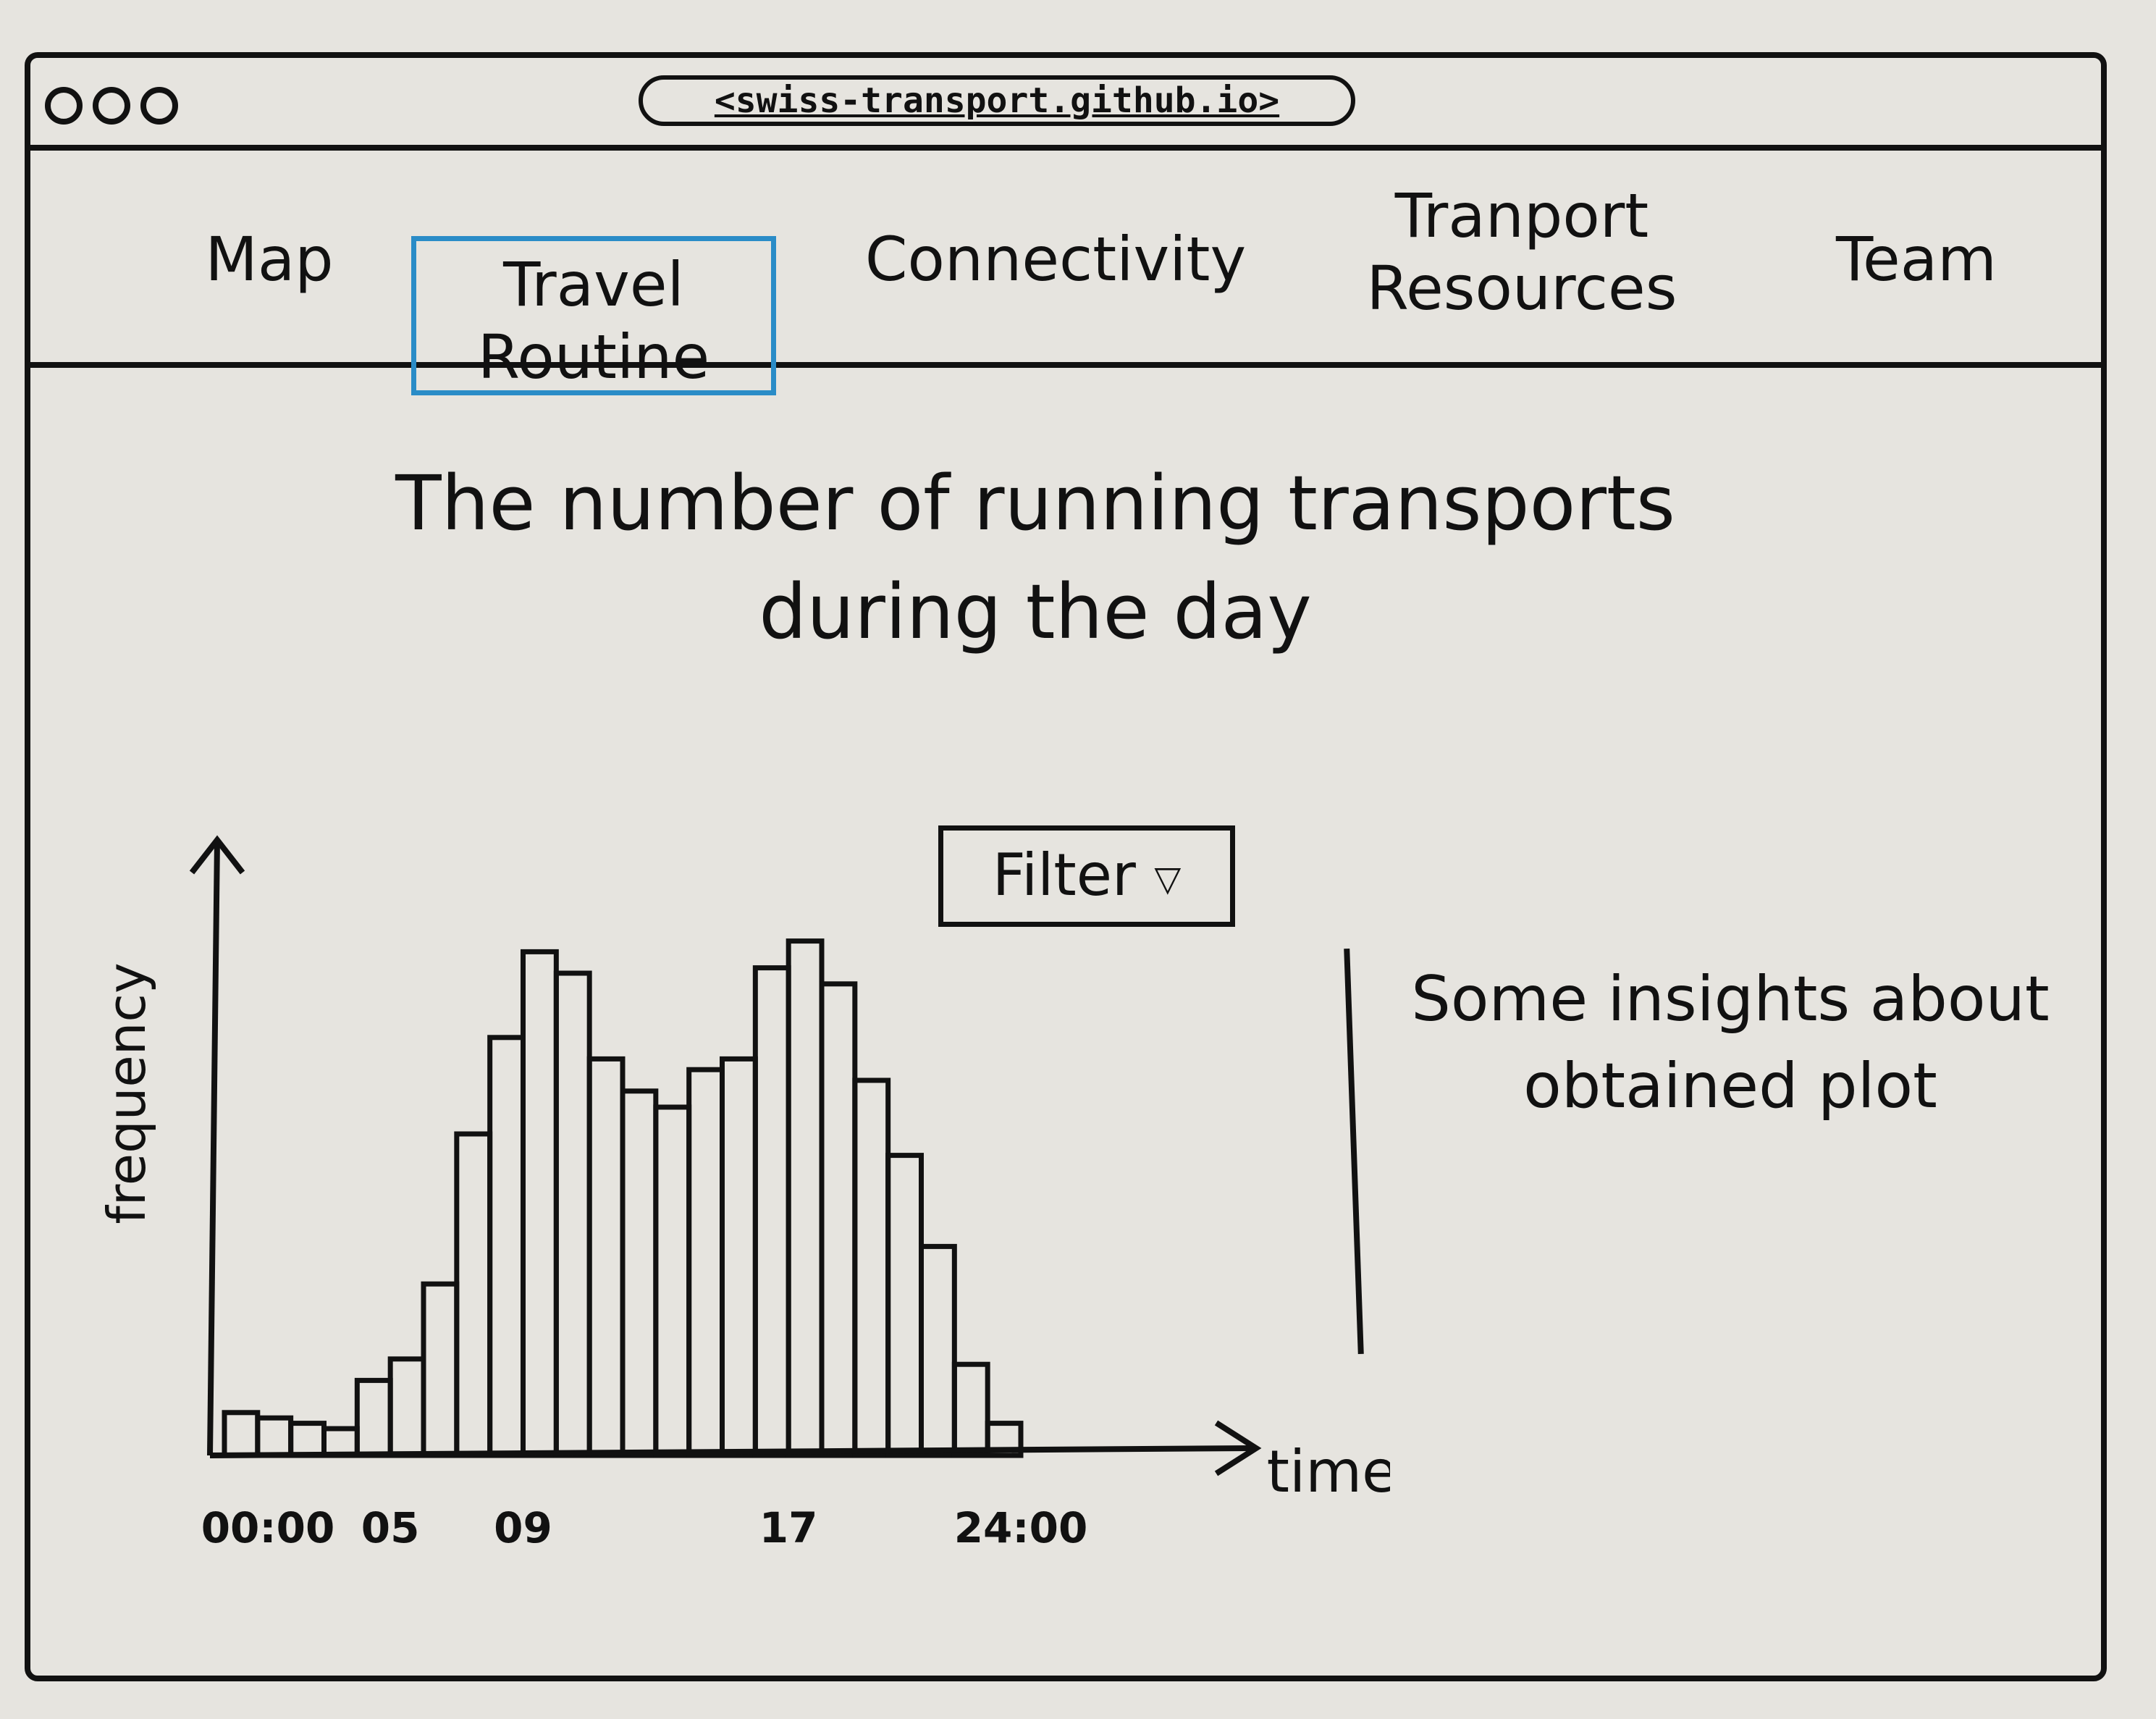  Describe the element at coordinates (788, 1527) in the screenshot. I see `x-tick-label: 17` at that location.